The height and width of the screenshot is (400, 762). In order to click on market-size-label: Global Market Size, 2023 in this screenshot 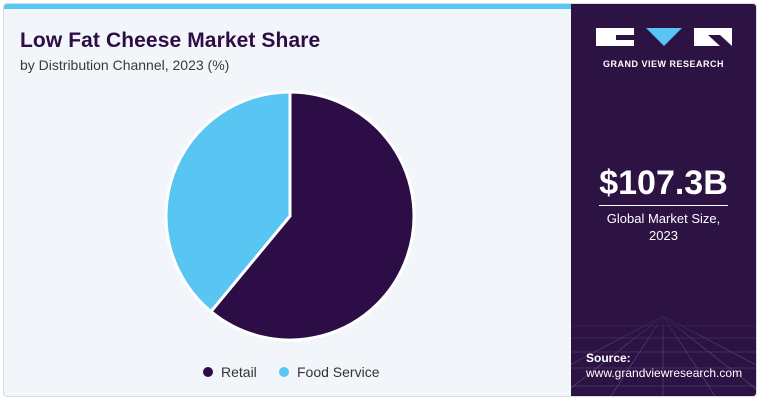, I will do `click(663, 227)`.